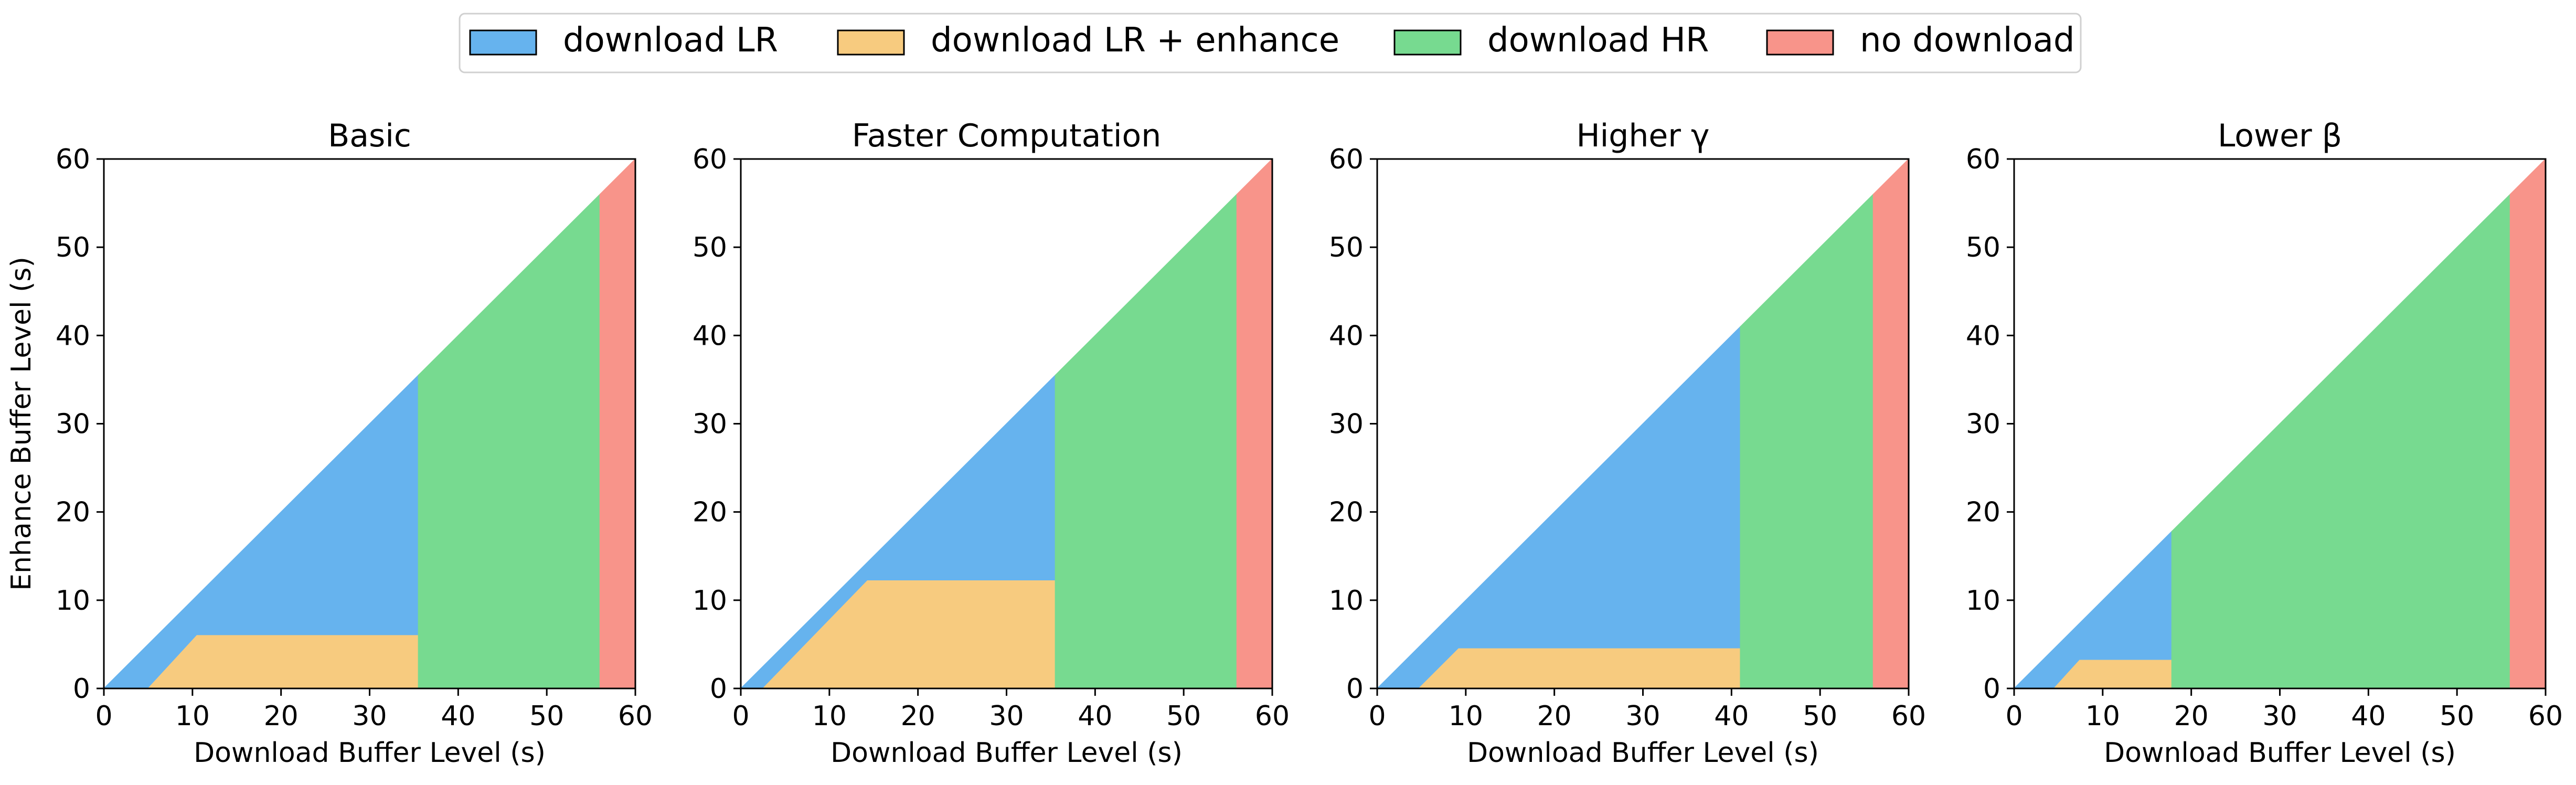 The width and height of the screenshot is (2576, 785). Describe the element at coordinates (1135, 41) in the screenshot. I see `legend-label-download-lr-enhance: download LR + enhance` at that location.